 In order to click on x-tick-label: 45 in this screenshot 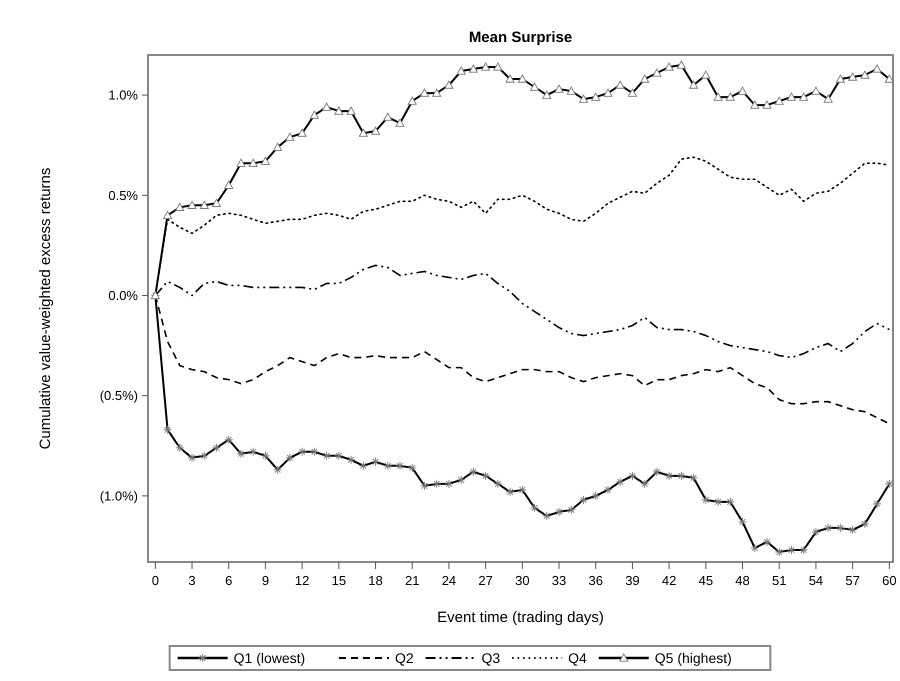, I will do `click(706, 580)`.